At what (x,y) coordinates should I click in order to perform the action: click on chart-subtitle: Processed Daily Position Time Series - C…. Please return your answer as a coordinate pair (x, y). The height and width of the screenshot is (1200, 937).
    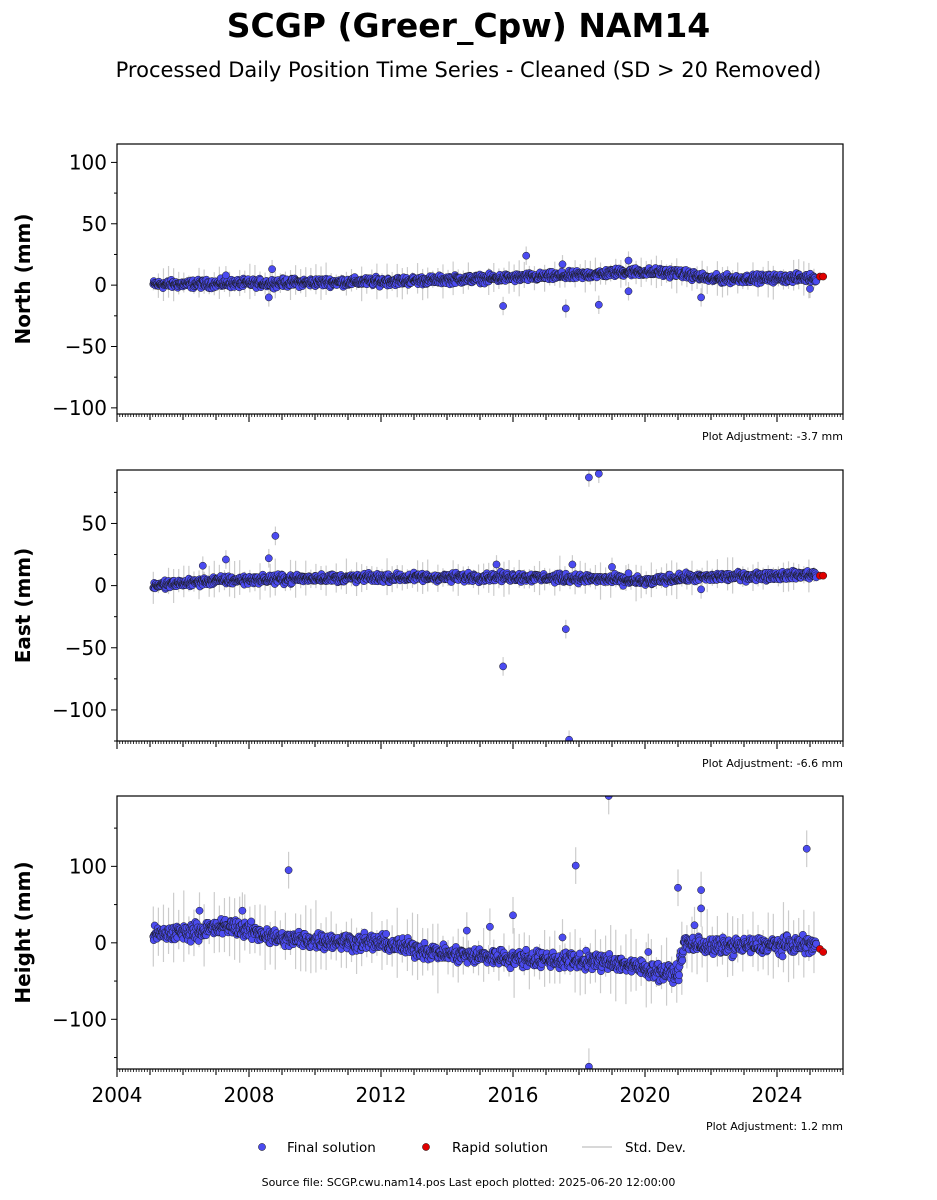
    Looking at the image, I should click on (468, 70).